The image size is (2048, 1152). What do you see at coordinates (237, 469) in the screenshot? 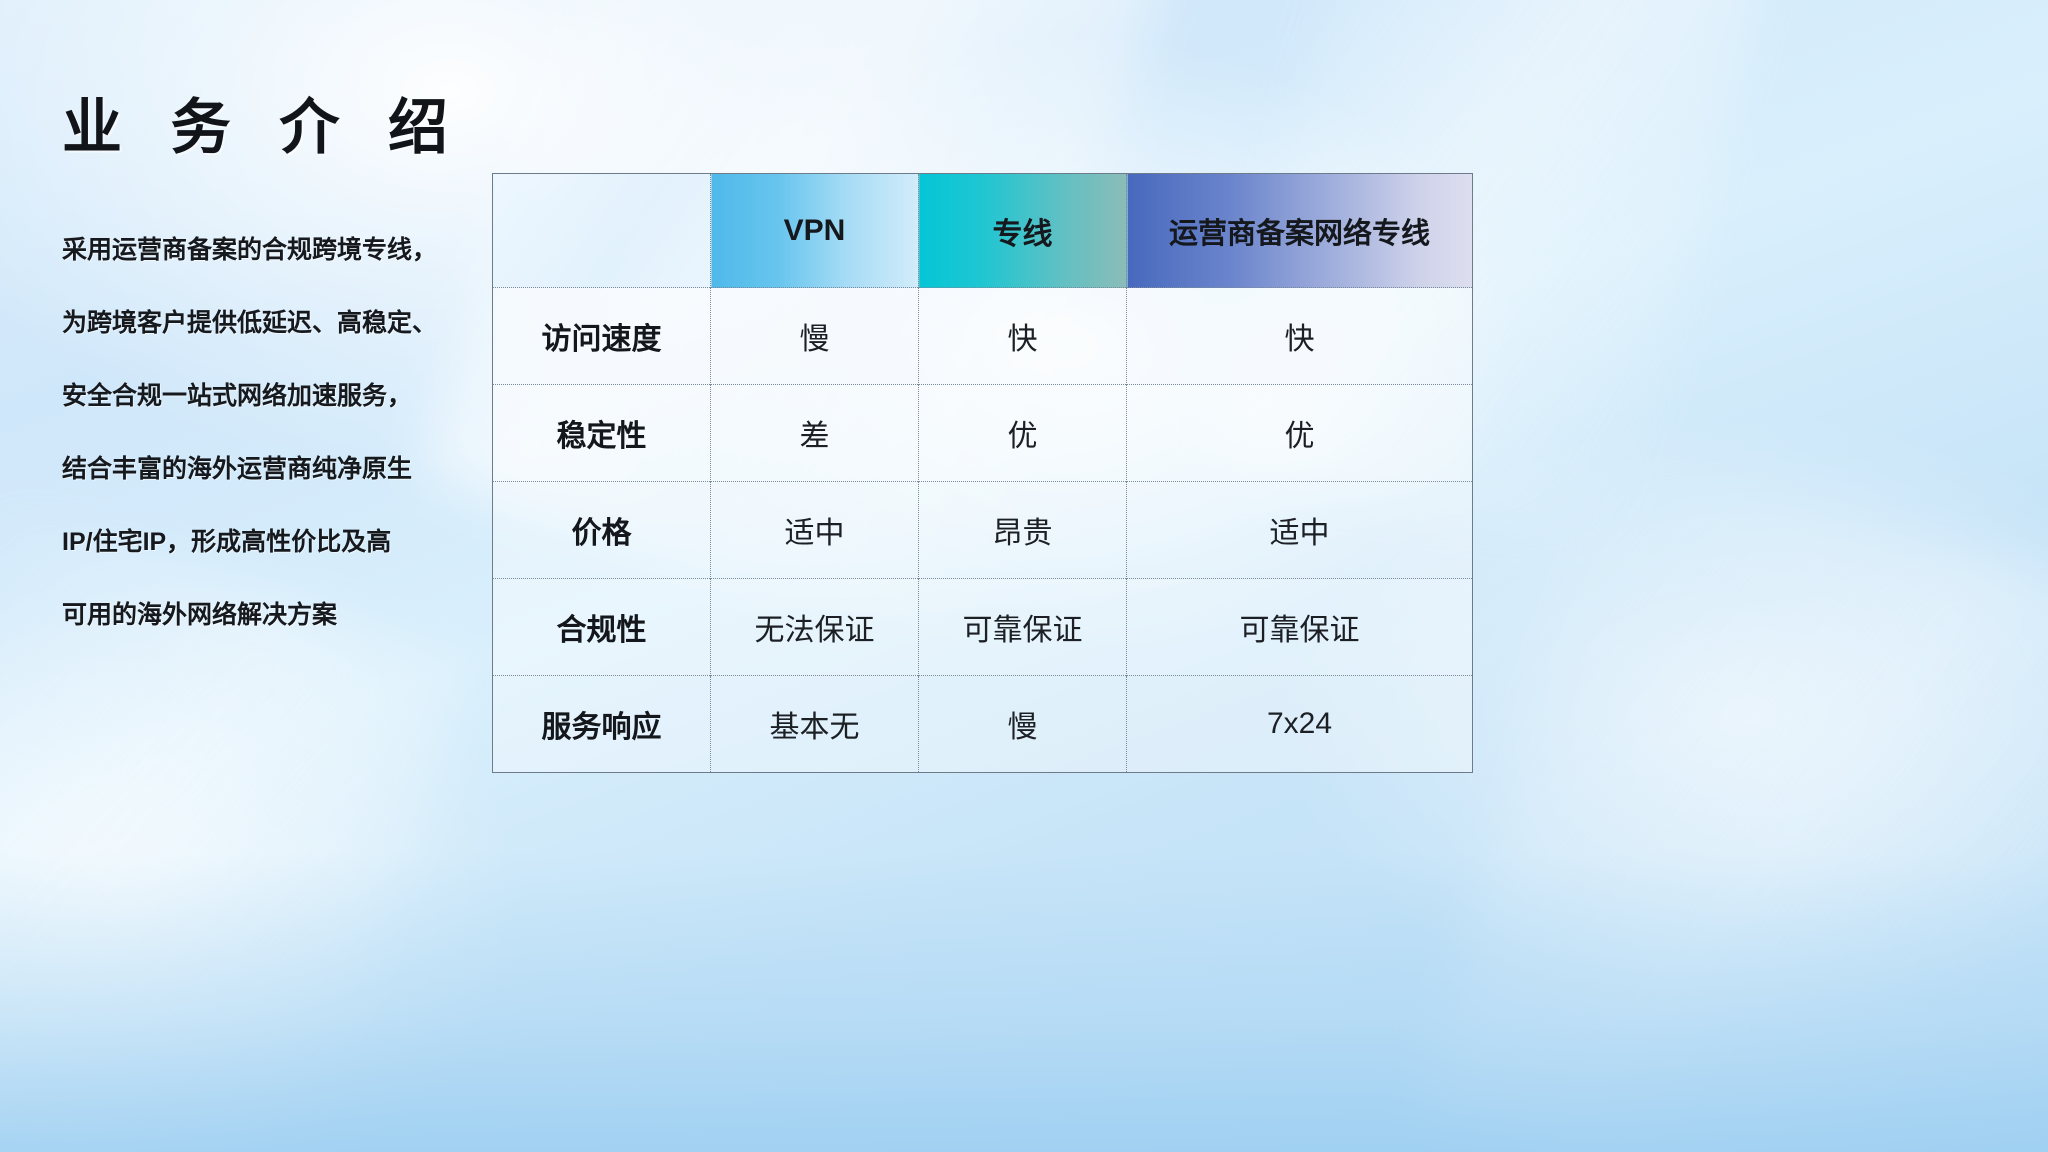
I see `intro-line-4: 结合丰富的海外运营商纯净原生` at bounding box center [237, 469].